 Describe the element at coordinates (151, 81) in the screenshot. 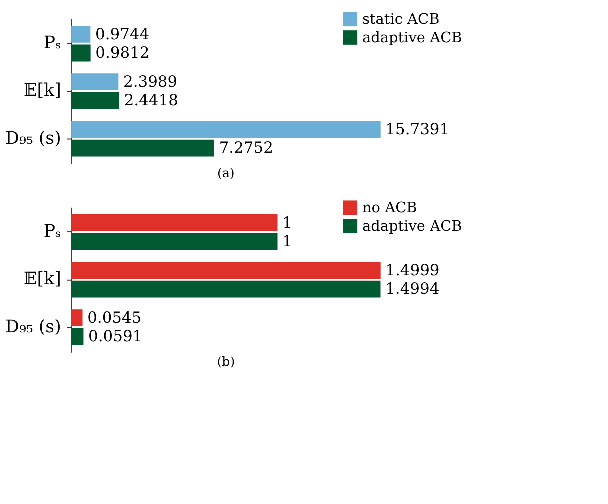

I see `data-label: 2.3989` at that location.